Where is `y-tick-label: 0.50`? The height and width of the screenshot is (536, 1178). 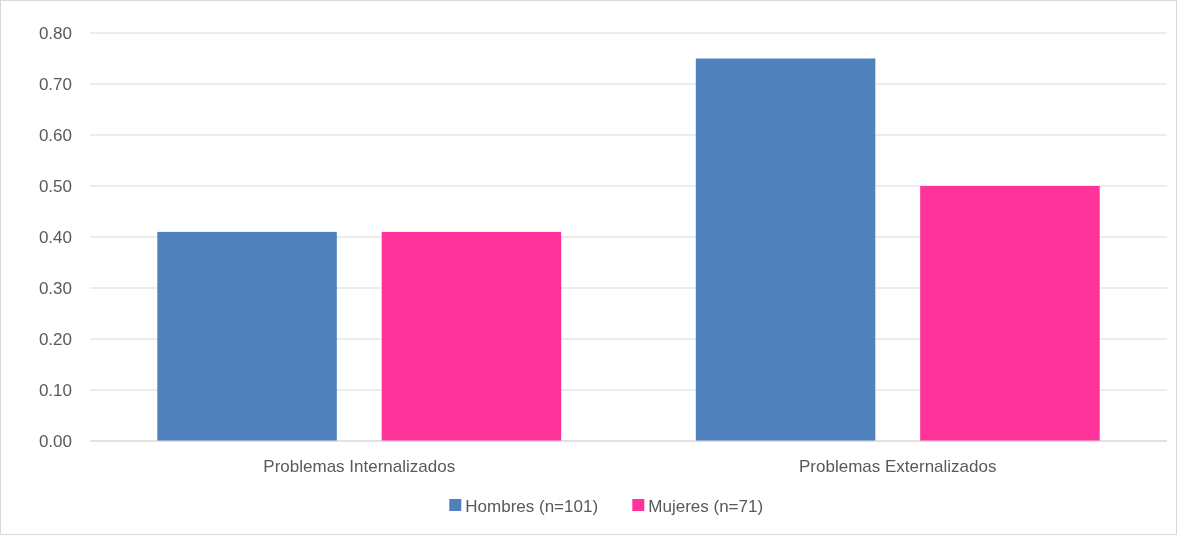
y-tick-label: 0.50 is located at coordinates (55, 186).